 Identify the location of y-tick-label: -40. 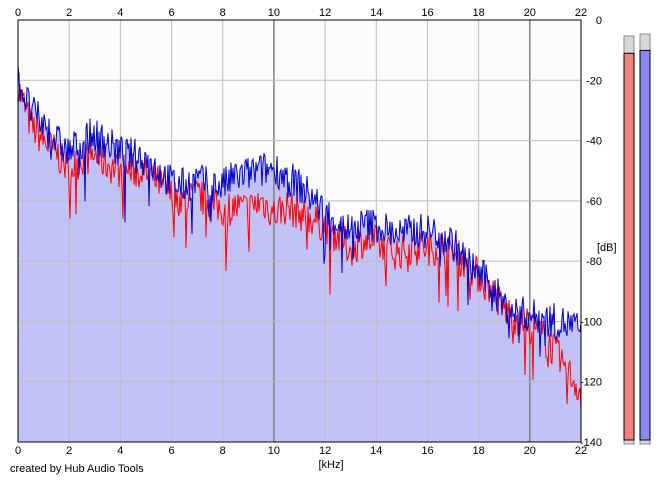
(594, 142).